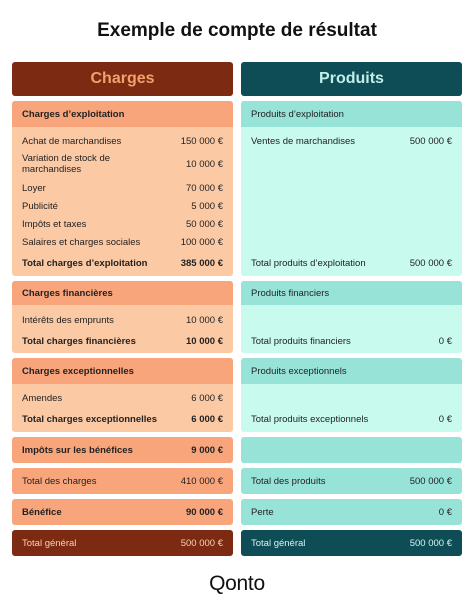  What do you see at coordinates (122, 320) in the screenshot?
I see `list-item: Intérêts des emprunts 10 000 €` at bounding box center [122, 320].